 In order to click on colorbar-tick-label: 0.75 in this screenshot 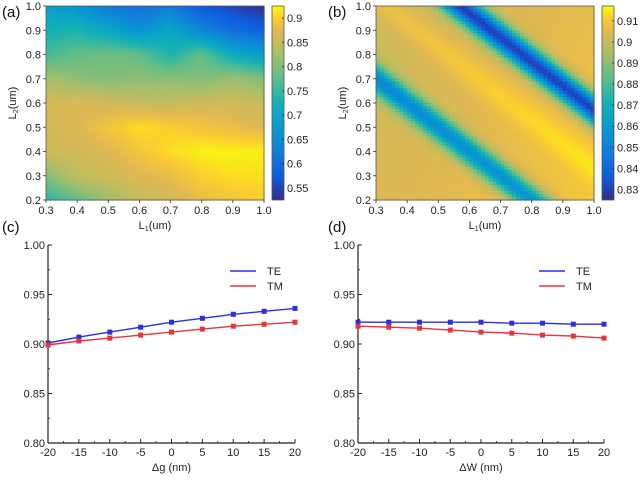, I will do `click(297, 92)`.